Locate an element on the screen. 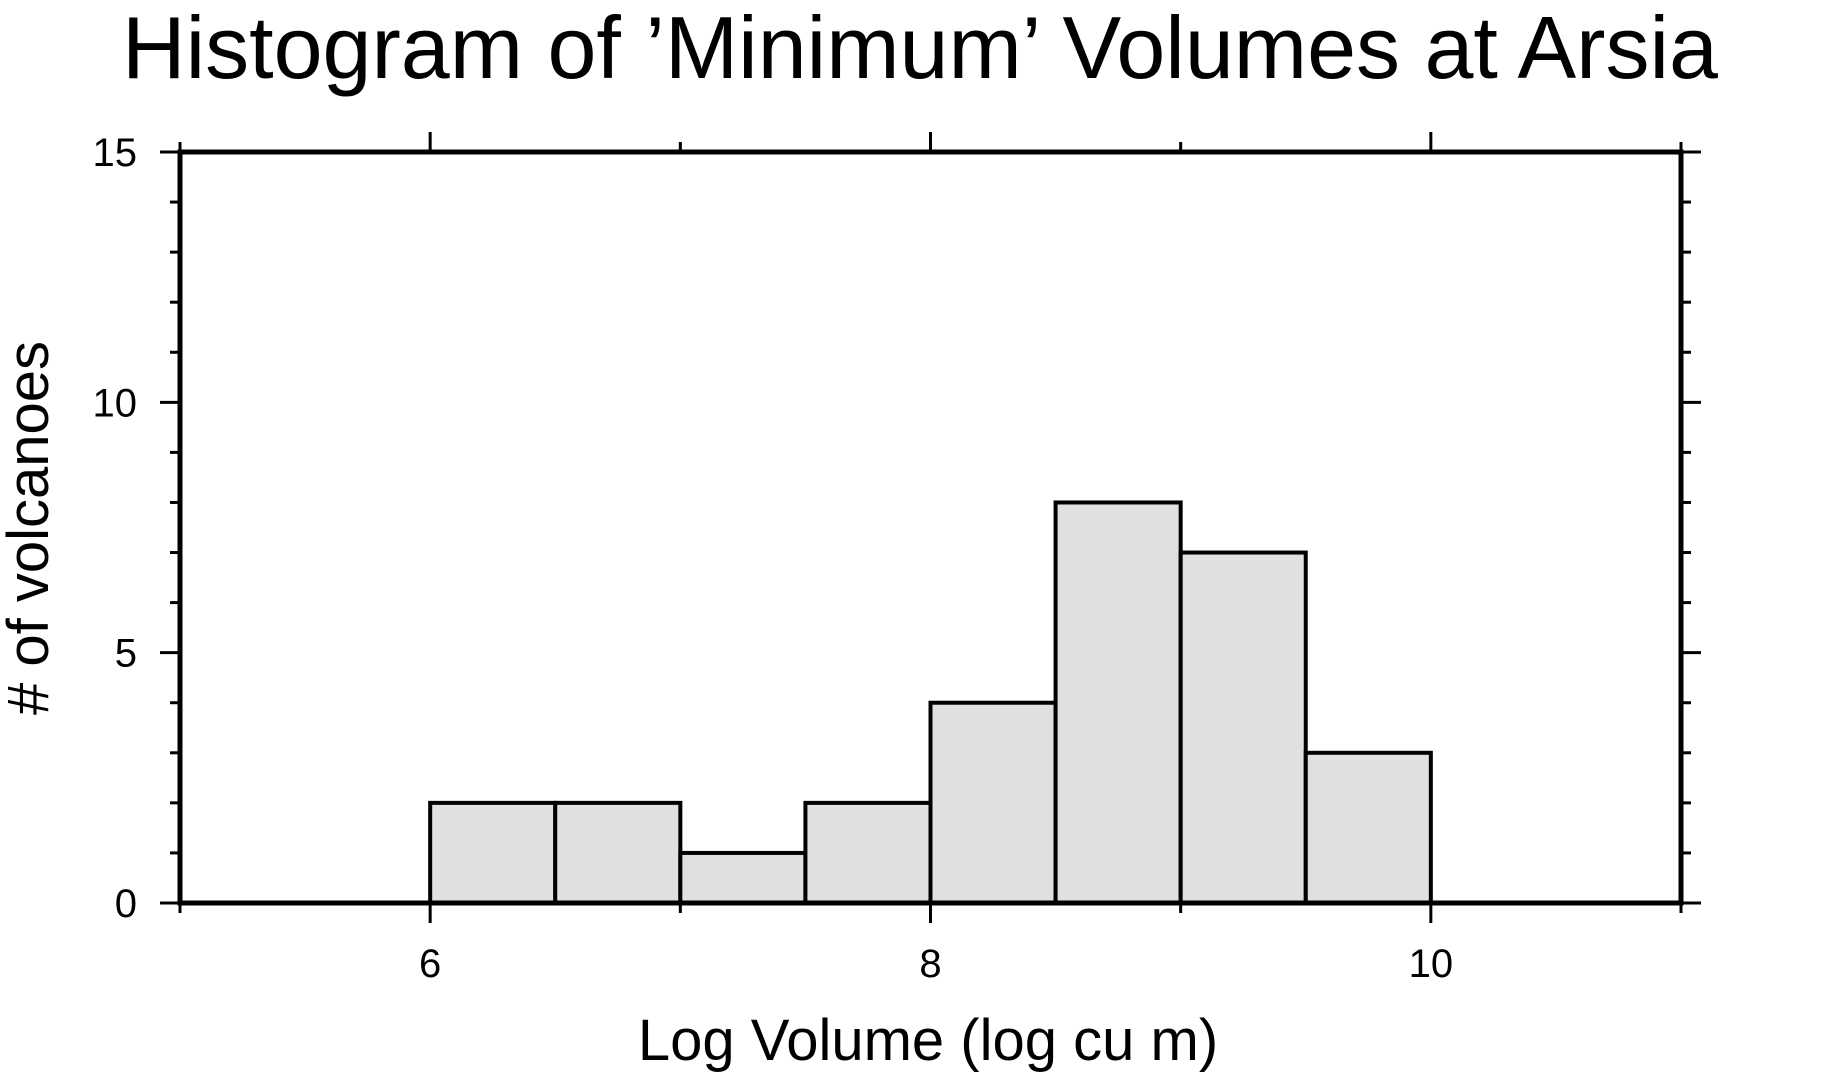 This screenshot has width=1841, height=1076. x-tick-label: 6 is located at coordinates (430, 964).